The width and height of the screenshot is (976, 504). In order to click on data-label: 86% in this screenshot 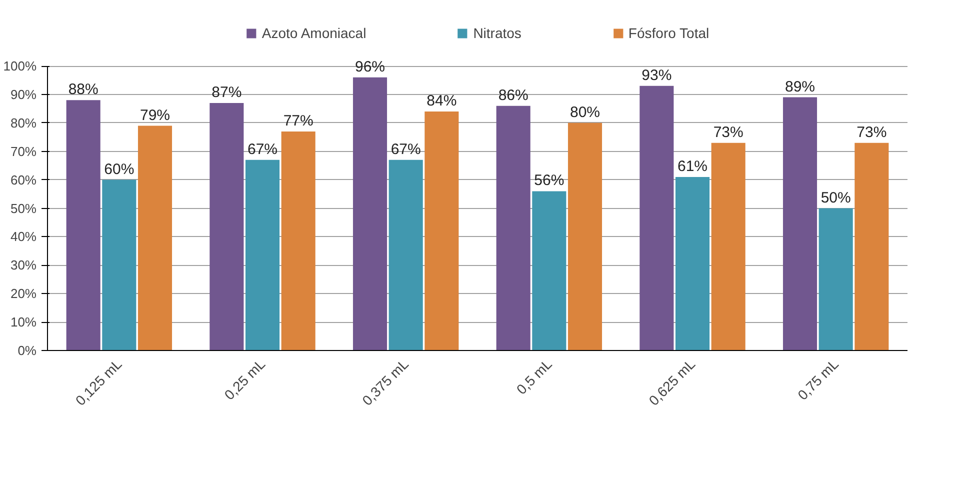, I will do `click(513, 95)`.